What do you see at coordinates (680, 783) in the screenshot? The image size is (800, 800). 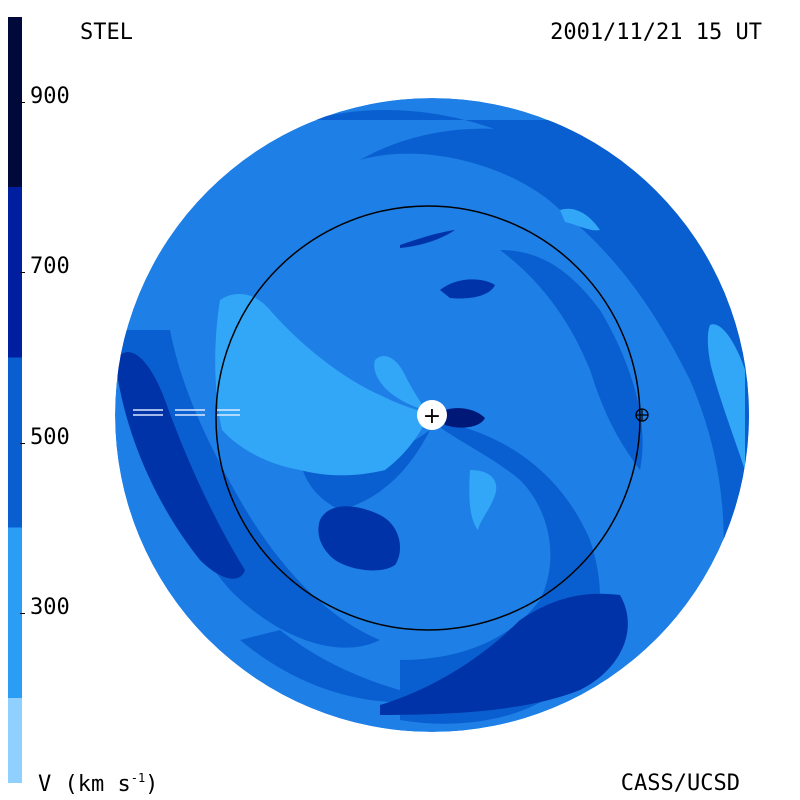 I see `credit-label: CASS/UCSD` at bounding box center [680, 783].